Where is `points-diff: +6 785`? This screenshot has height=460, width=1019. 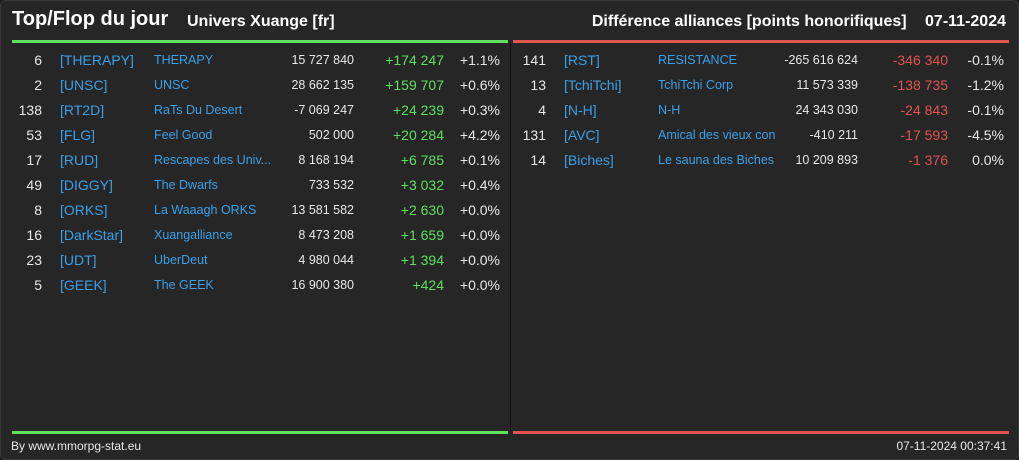 points-diff: +6 785 is located at coordinates (422, 160).